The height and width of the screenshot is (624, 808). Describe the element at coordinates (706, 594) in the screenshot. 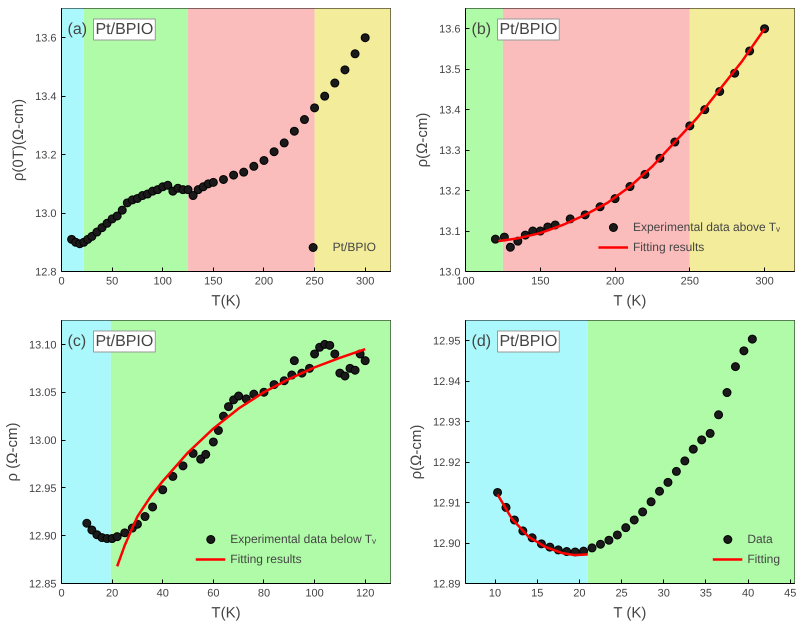

I see `x-tick-label: 35` at that location.